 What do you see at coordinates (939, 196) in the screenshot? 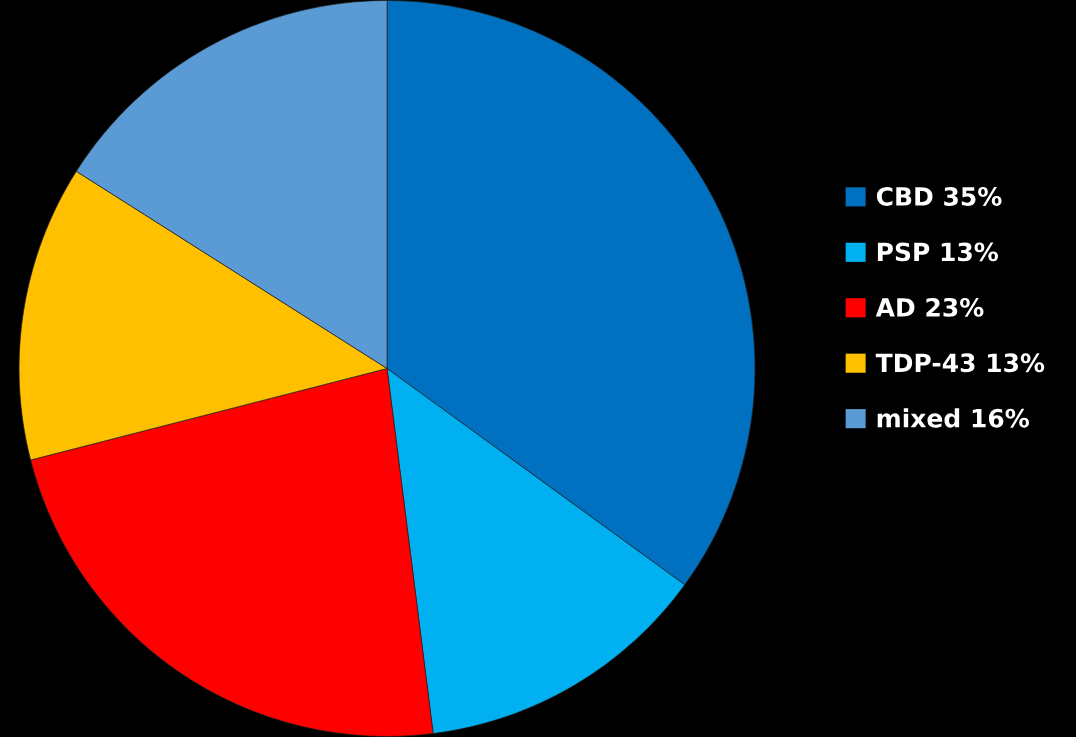
I see `legend-label: CBD 35%` at bounding box center [939, 196].